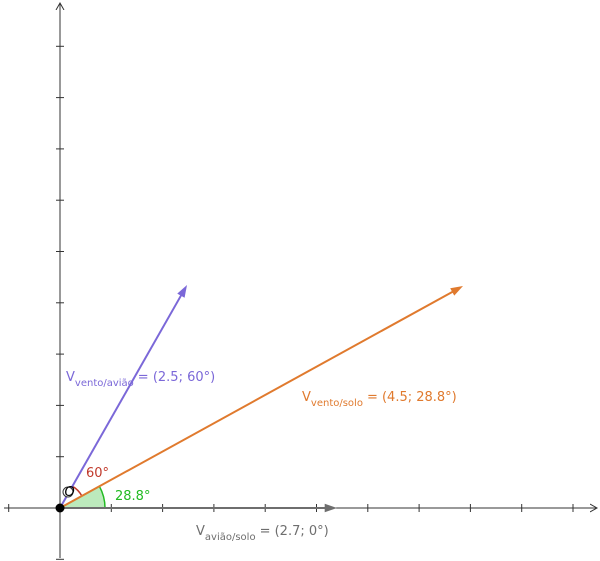 Image resolution: width=600 pixels, height=561 pixels. Describe the element at coordinates (412, 397) in the screenshot. I see `vector-value: = (4.5; 28.8°)` at that location.